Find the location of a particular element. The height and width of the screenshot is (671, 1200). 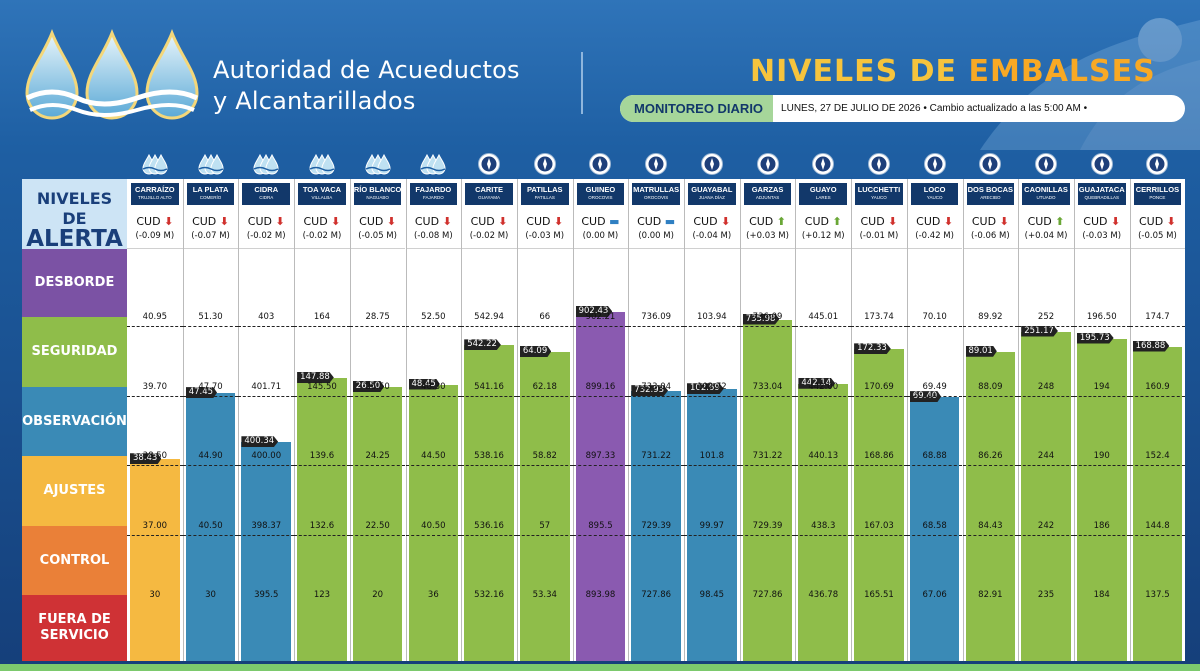

reservoir-municipality: ADJUNTAS is located at coordinates (767, 197).